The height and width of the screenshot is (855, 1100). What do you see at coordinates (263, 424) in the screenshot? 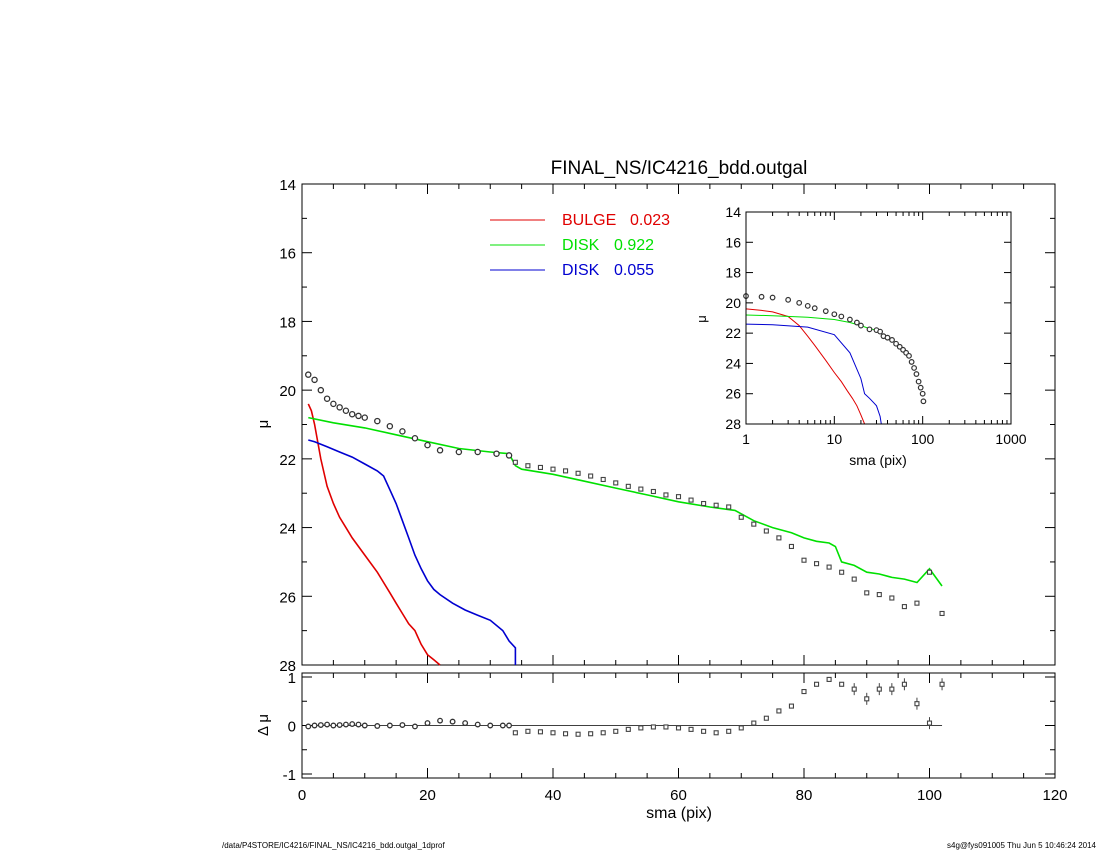
I see `main-y-axis-label: μ` at bounding box center [263, 424].